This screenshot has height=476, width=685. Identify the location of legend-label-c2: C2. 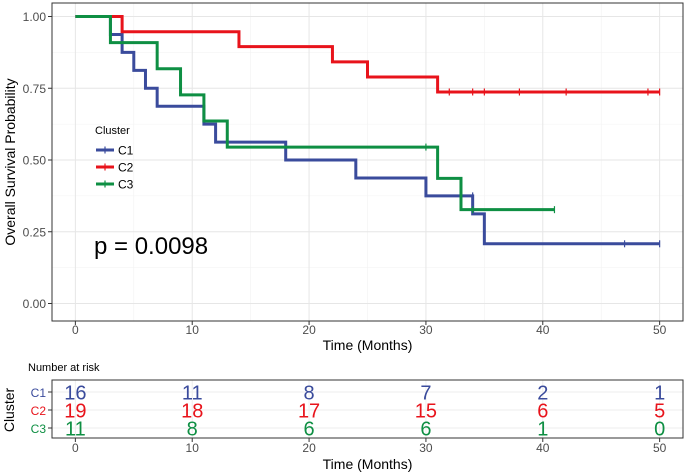
(126, 168).